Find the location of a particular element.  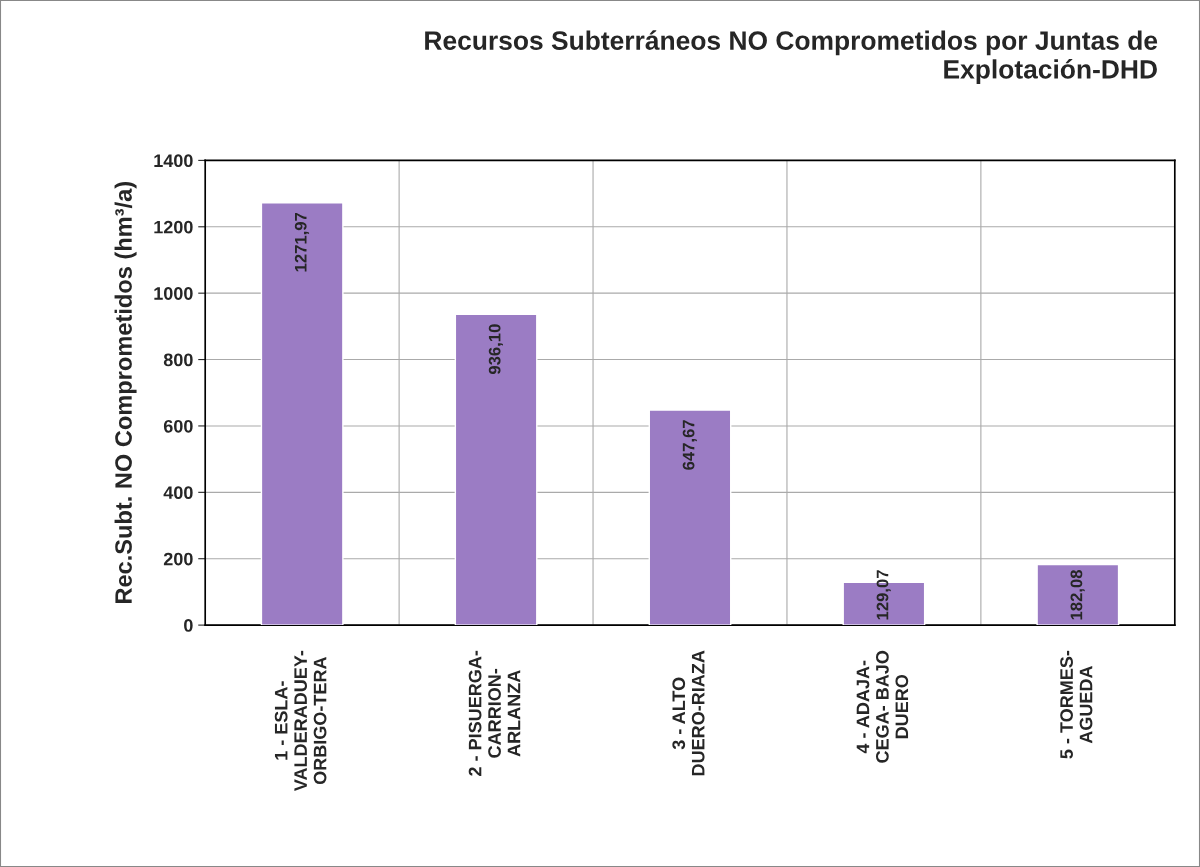

y-tick-label: 800 is located at coordinates (178, 360).